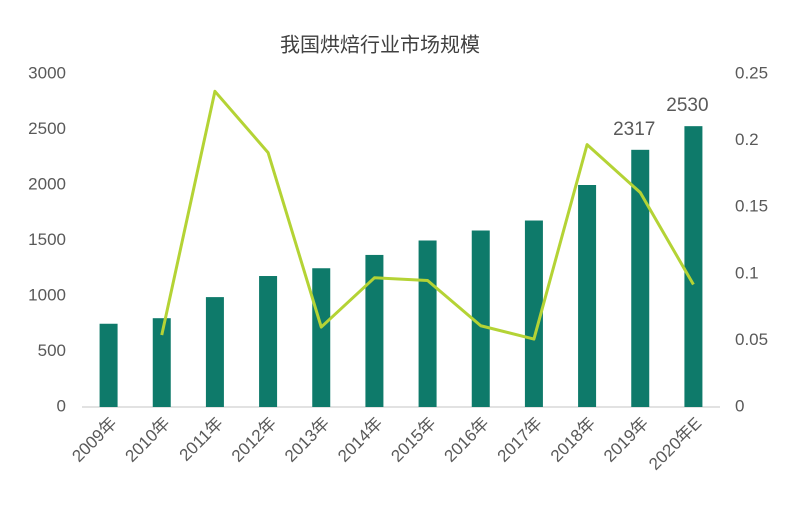 This screenshot has height=532, width=800. I want to click on y-tick-label: 1000, so click(47, 294).